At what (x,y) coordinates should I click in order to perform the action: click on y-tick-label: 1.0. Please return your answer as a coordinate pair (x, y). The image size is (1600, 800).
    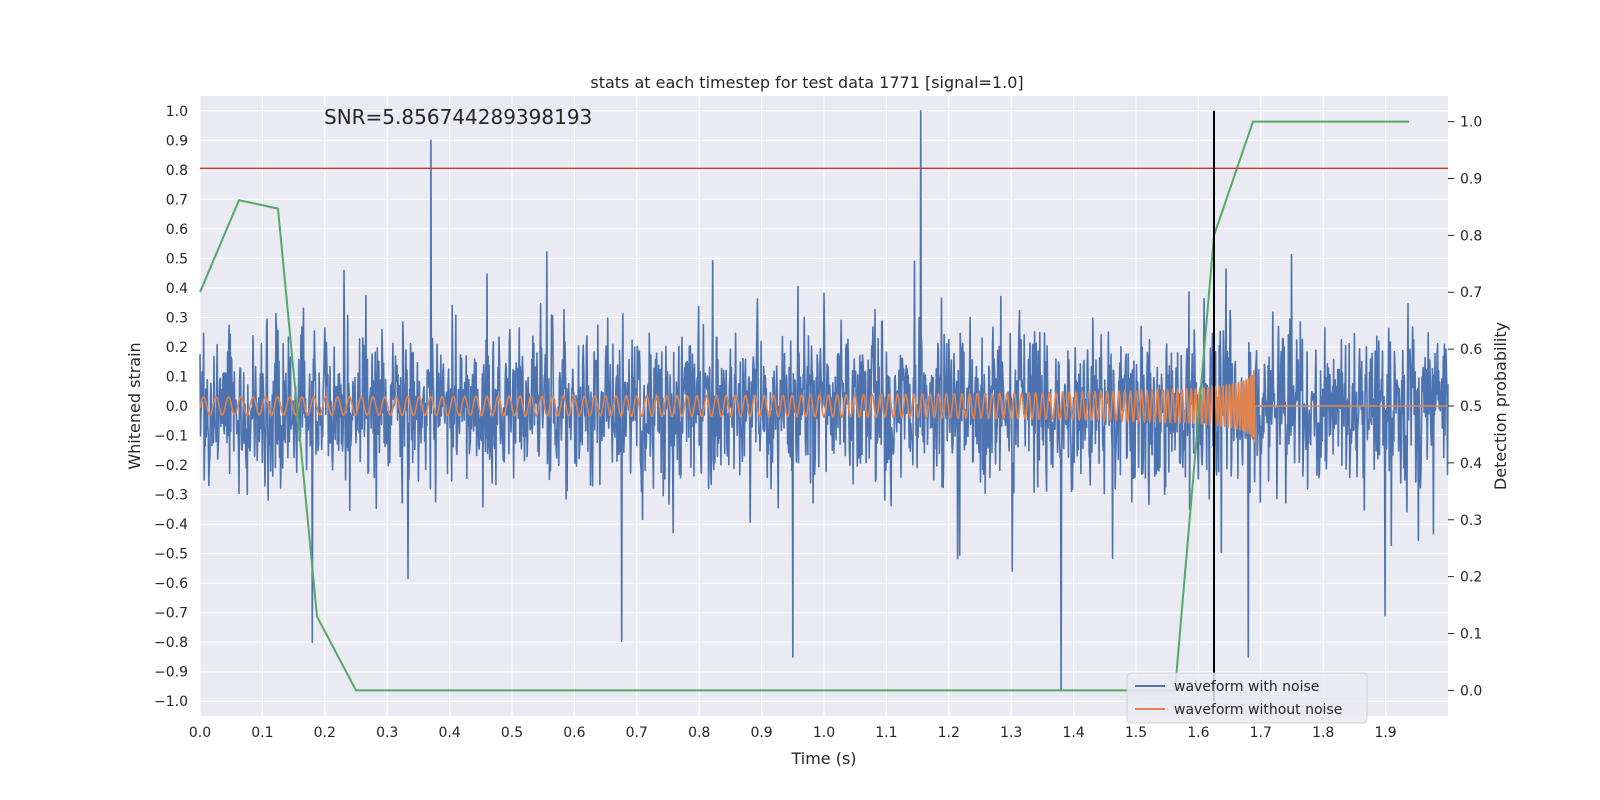
    Looking at the image, I should click on (177, 112).